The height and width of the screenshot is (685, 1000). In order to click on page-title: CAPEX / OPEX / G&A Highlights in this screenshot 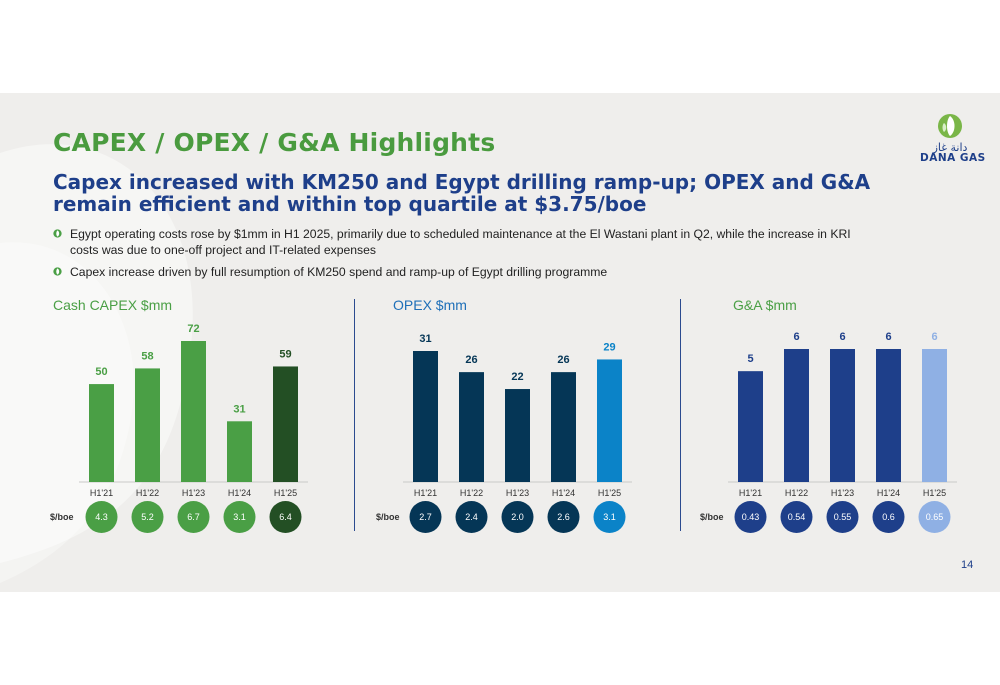, I will do `click(274, 142)`.